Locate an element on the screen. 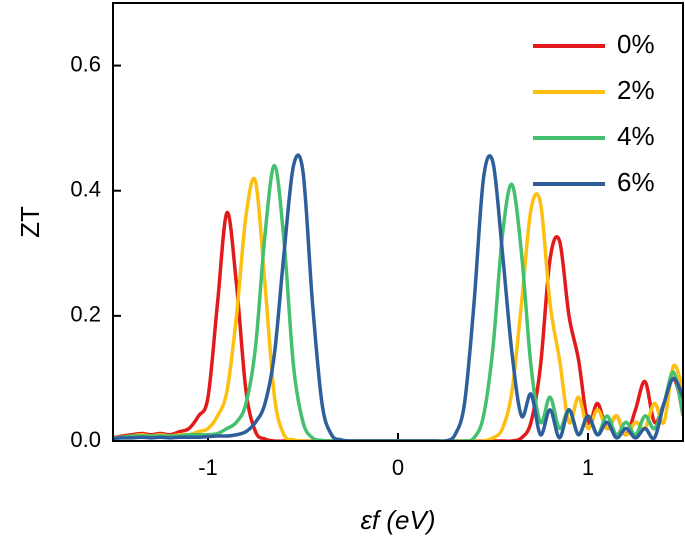 Image resolution: width=685 pixels, height=553 pixels. x-tick-label: 1 is located at coordinates (588, 467).